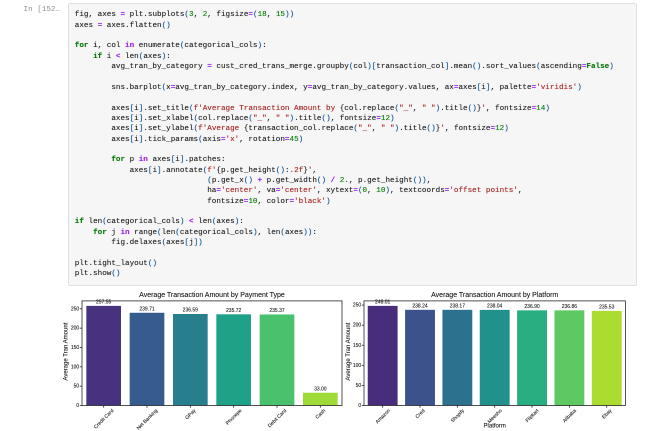 Image resolution: width=650 pixels, height=431 pixels. What do you see at coordinates (420, 307) in the screenshot?
I see `svg-text: 238.24` at bounding box center [420, 307].